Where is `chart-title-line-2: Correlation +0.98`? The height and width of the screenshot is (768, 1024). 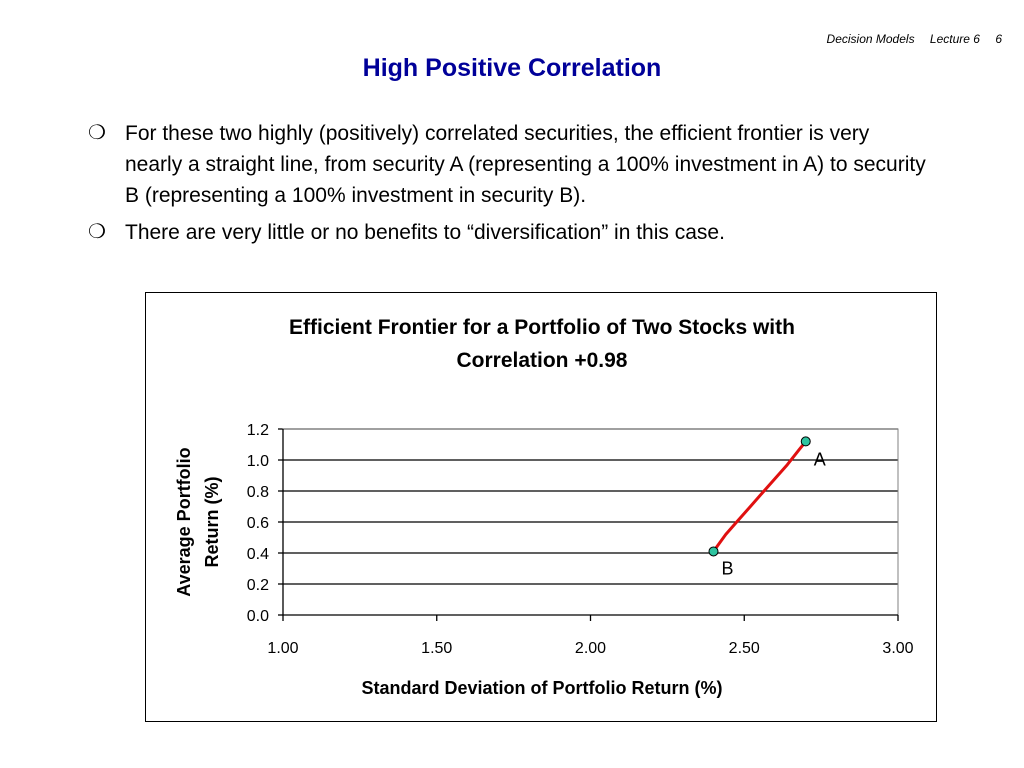 chart-title-line-2: Correlation +0.98 is located at coordinates (542, 360).